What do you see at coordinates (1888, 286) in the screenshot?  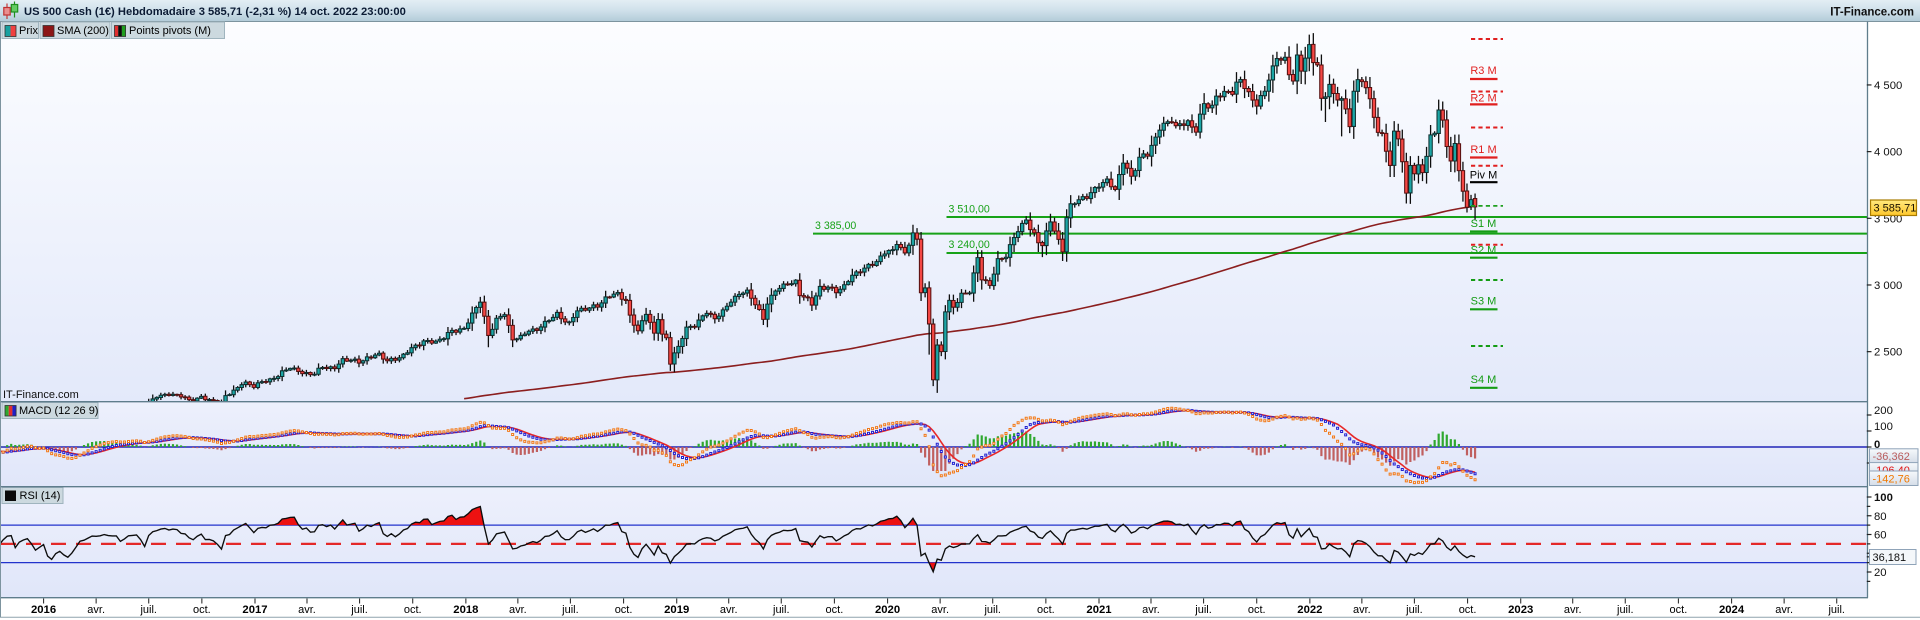 I see `svg-text: 3 000` at bounding box center [1888, 286].